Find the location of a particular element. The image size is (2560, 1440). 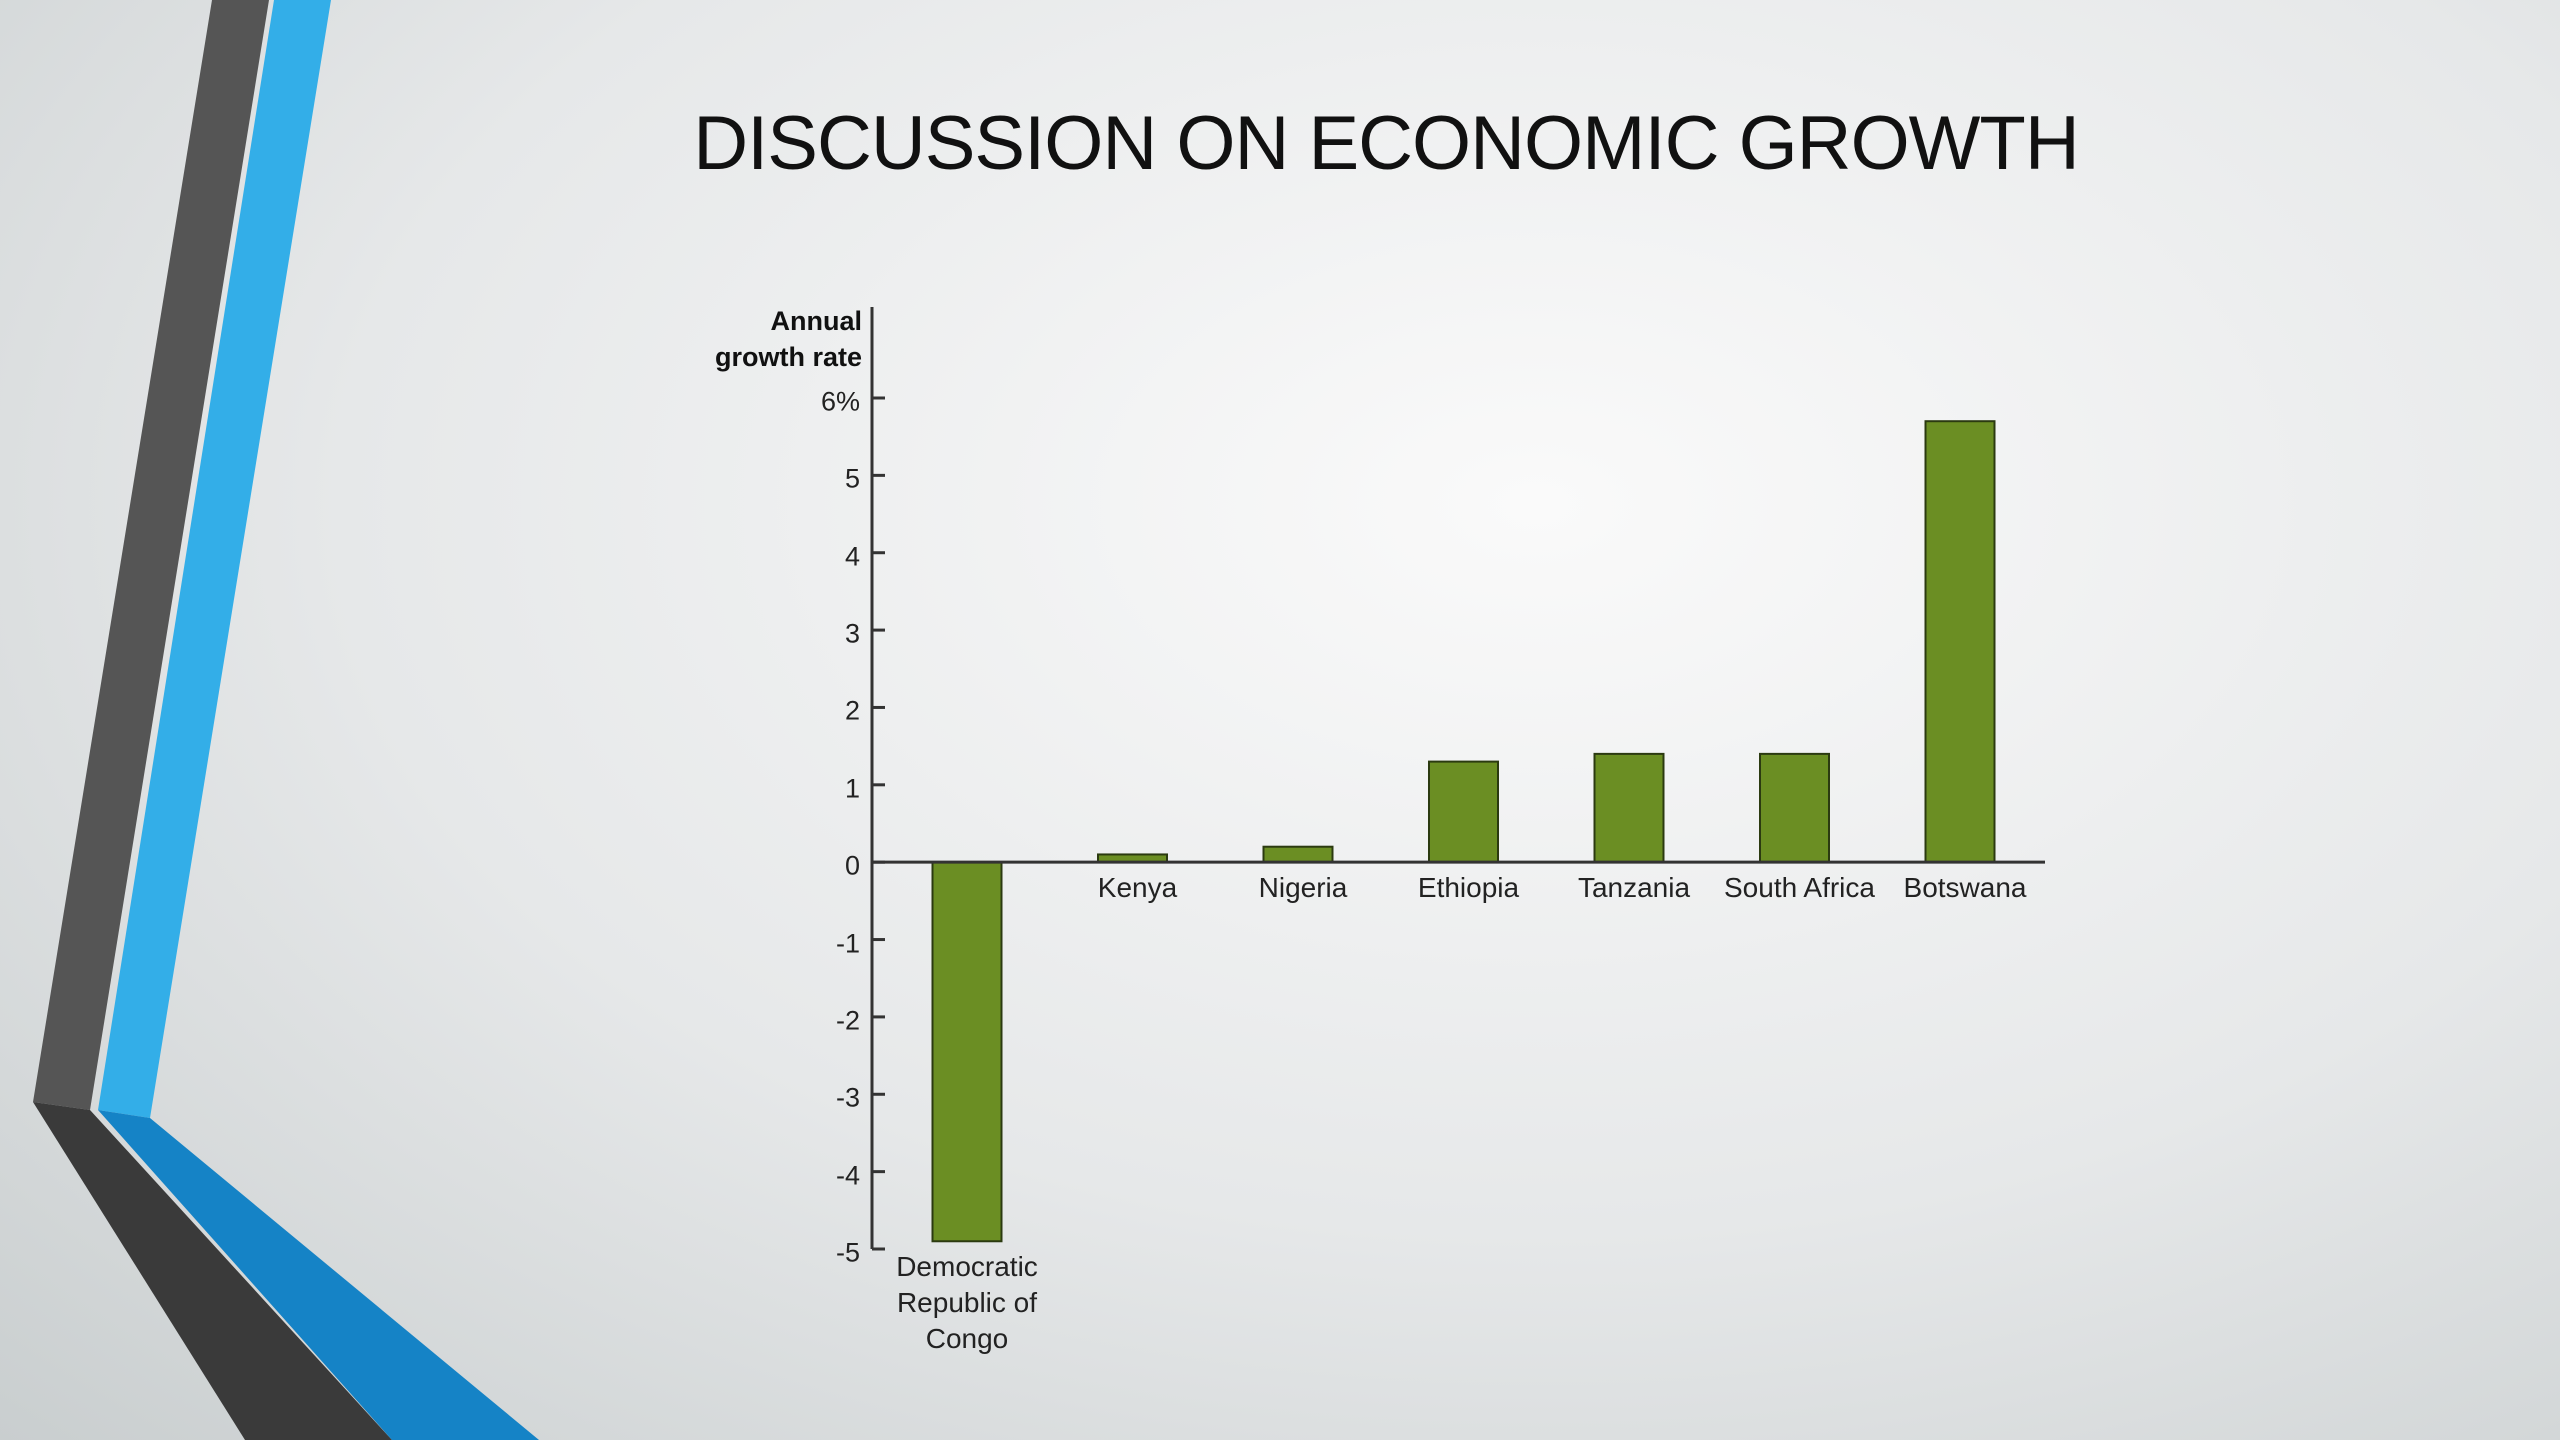

y-tick-label: 5 is located at coordinates (852, 478).